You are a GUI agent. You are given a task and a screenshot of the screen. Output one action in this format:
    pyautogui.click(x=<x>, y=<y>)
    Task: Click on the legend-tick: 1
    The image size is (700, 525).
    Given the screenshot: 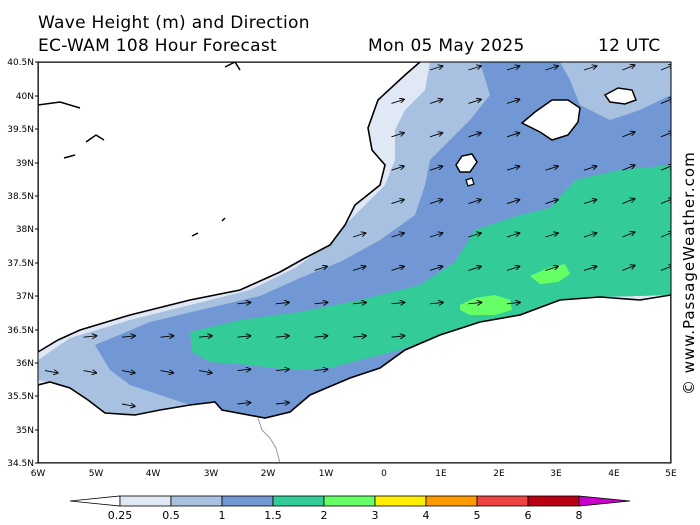 What is the action you would take?
    pyautogui.click(x=222, y=515)
    